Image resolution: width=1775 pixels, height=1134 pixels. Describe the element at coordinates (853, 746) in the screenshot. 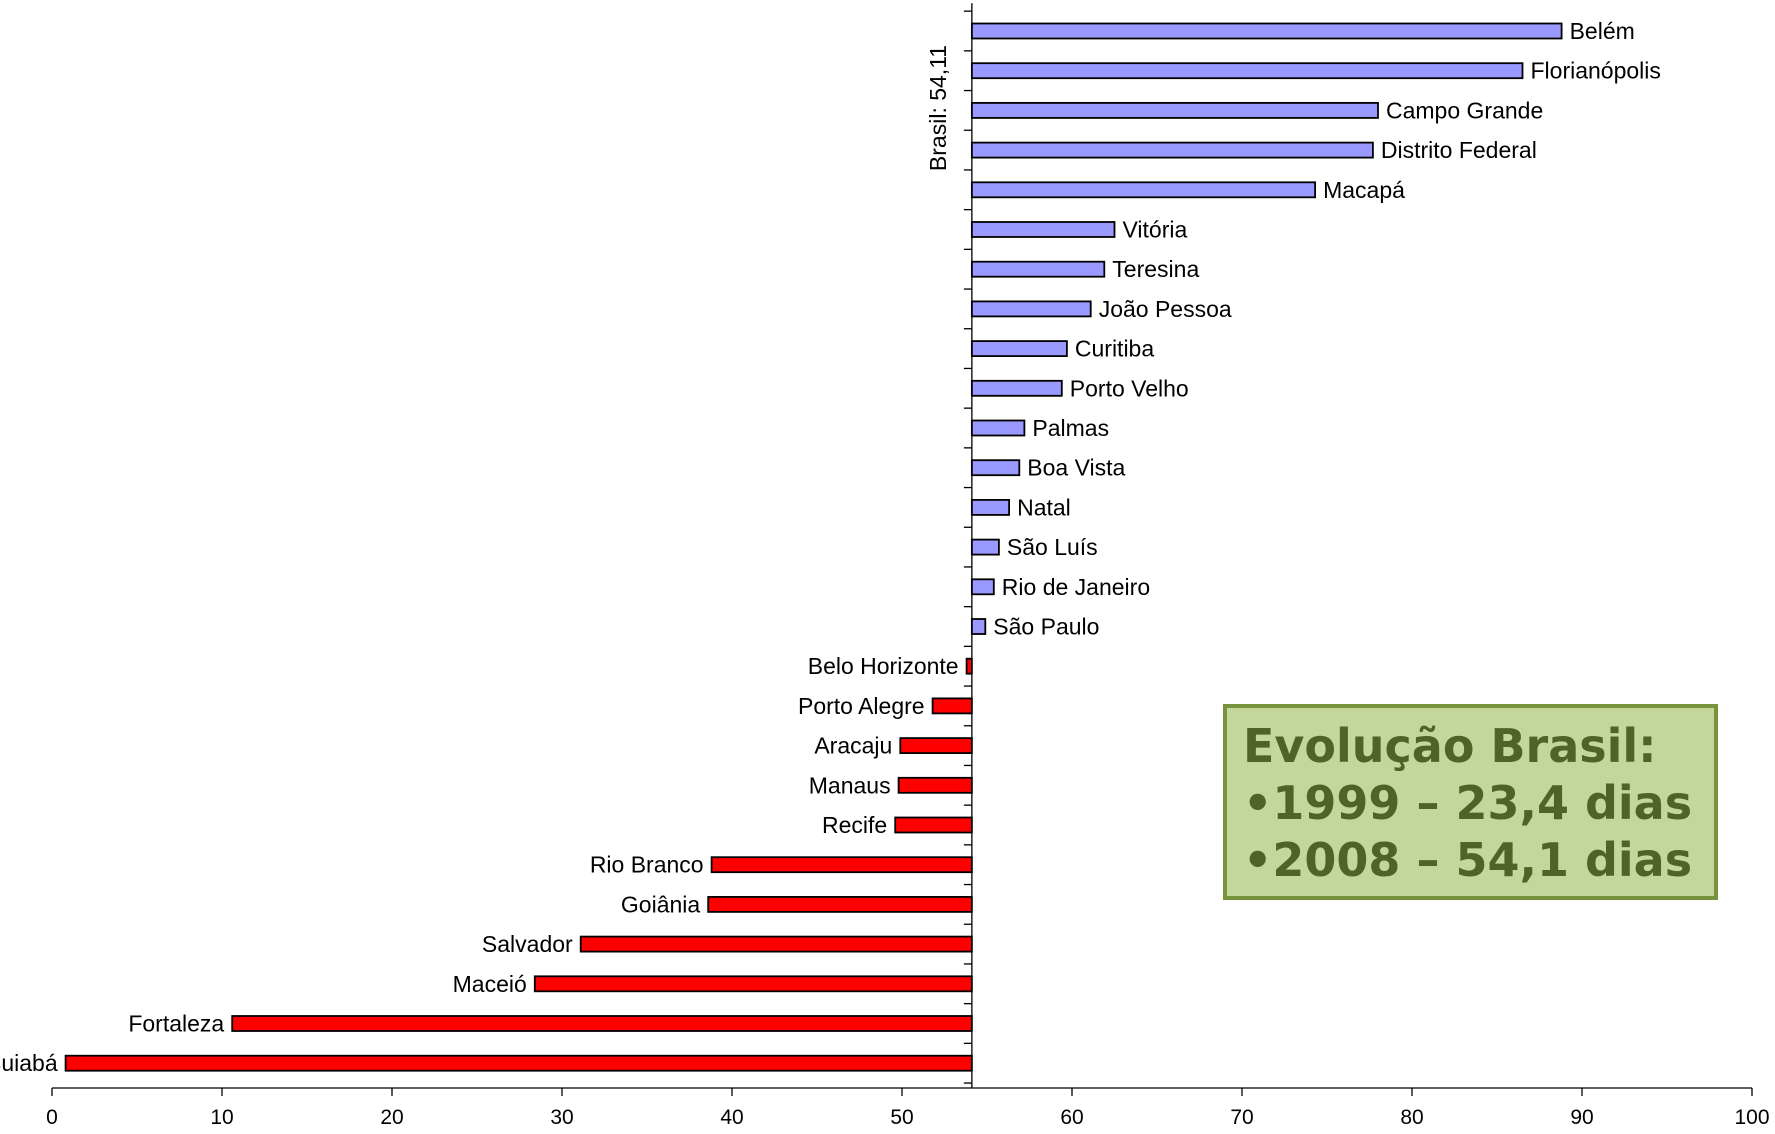

I see `bar-label: Aracaju` at that location.